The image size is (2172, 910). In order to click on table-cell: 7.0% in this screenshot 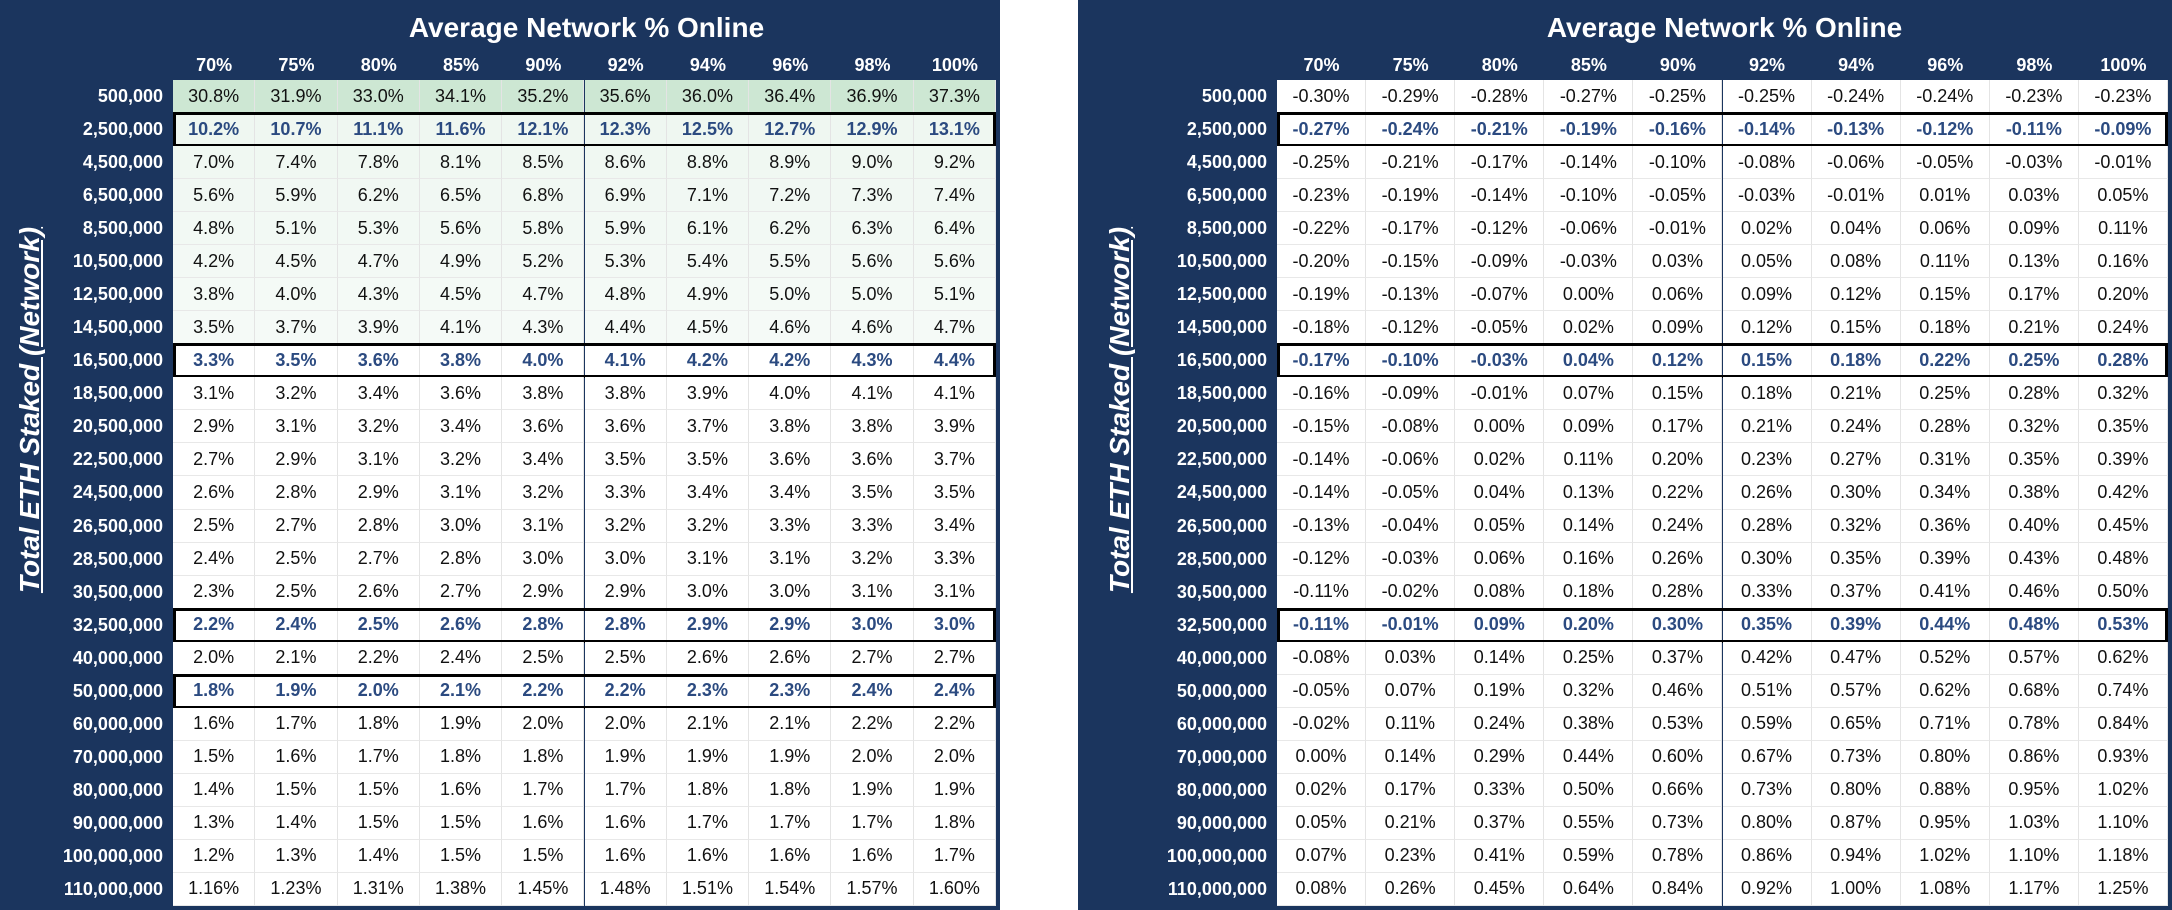, I will do `click(214, 163)`.